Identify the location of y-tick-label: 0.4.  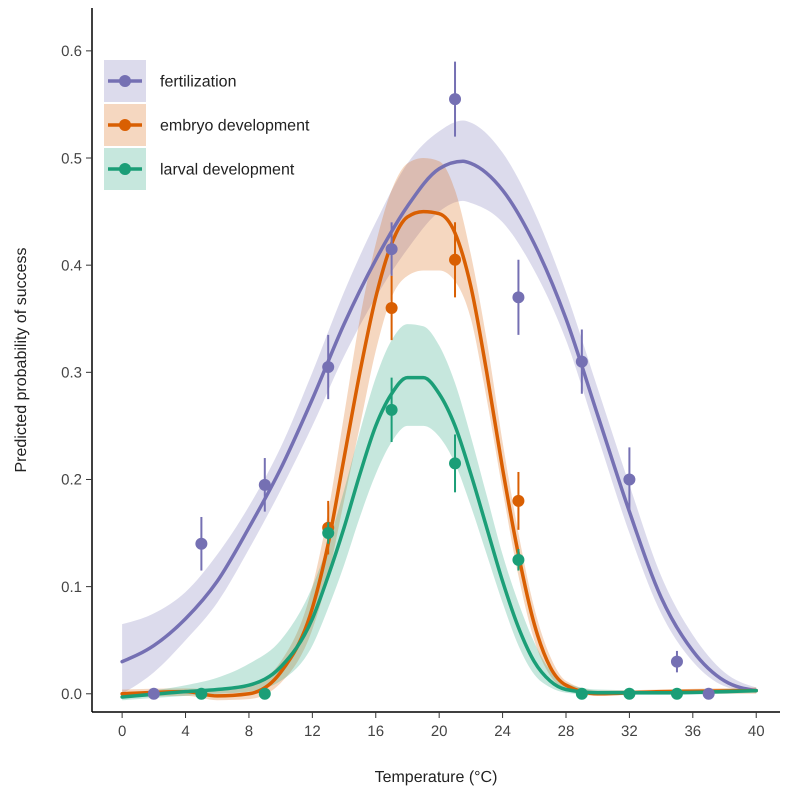
(71, 265).